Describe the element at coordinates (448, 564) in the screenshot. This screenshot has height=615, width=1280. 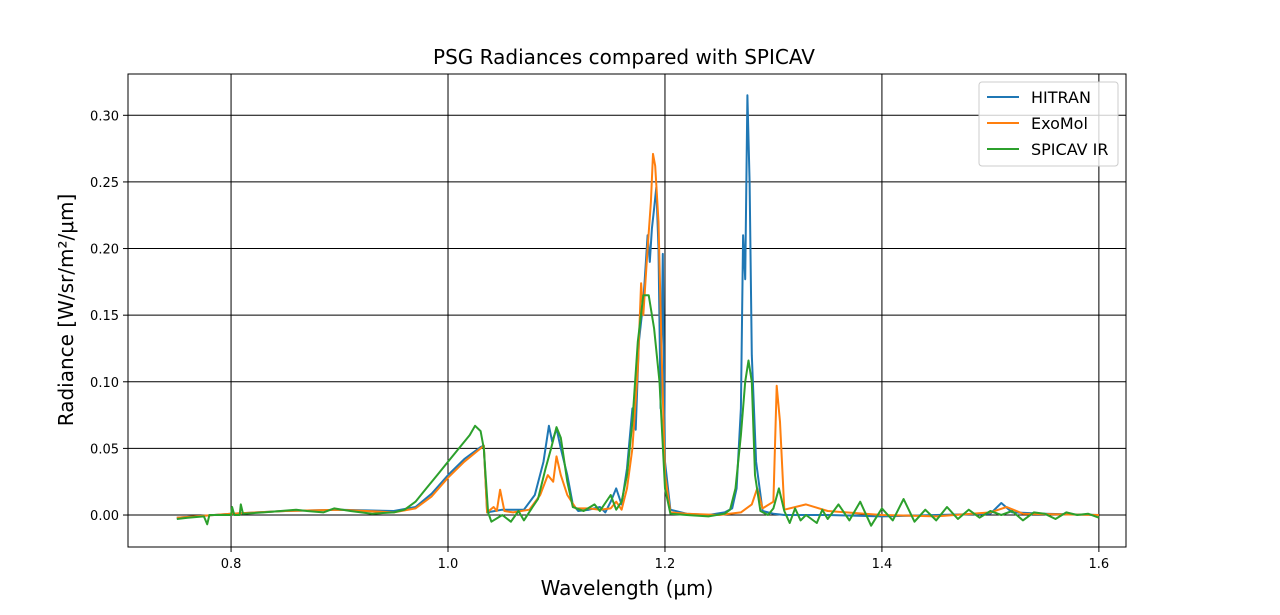
I see `x-tick-label: 1.0` at that location.